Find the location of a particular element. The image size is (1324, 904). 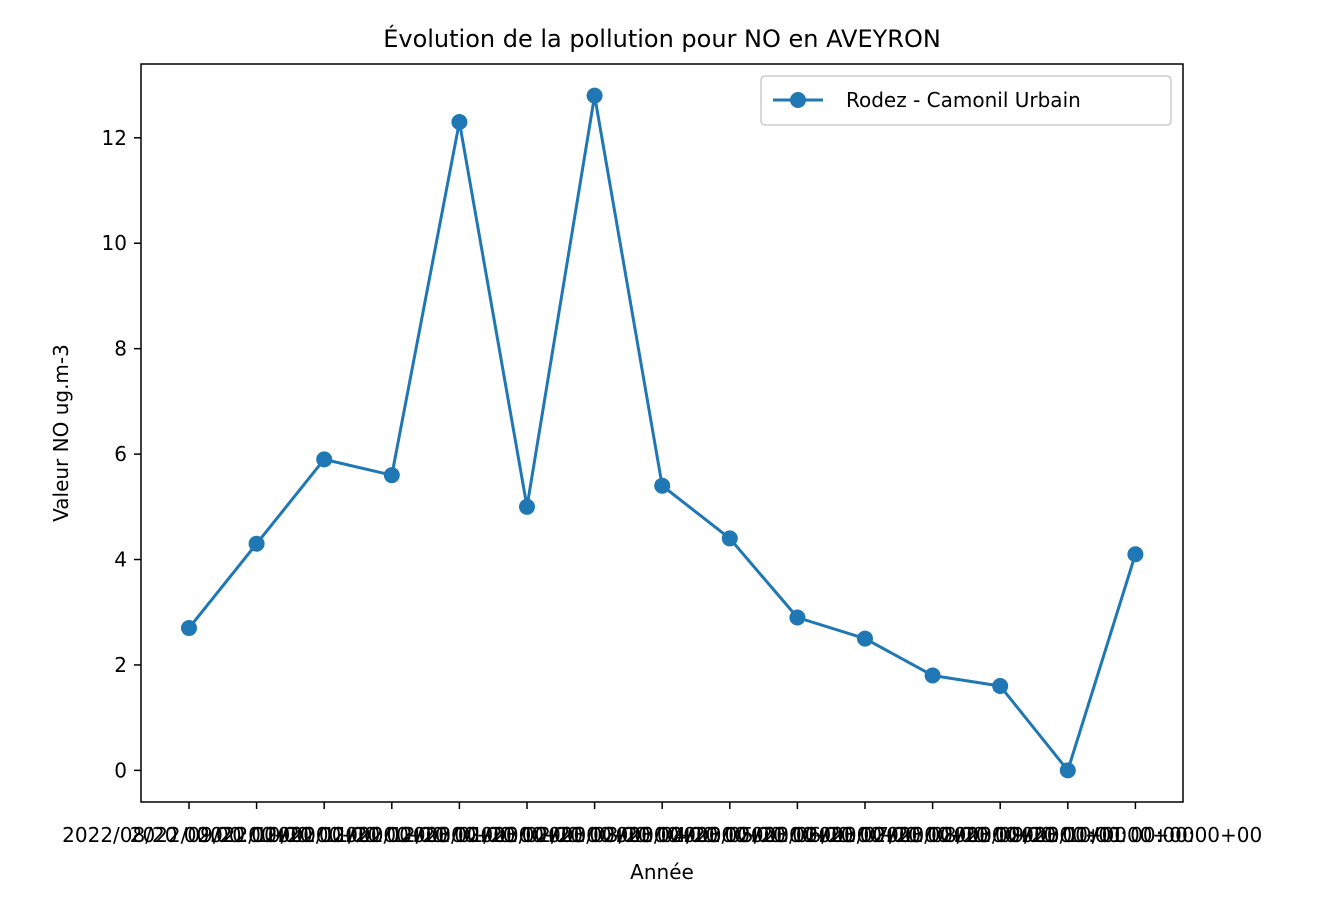

y-tick-label: 12 is located at coordinates (114, 138).